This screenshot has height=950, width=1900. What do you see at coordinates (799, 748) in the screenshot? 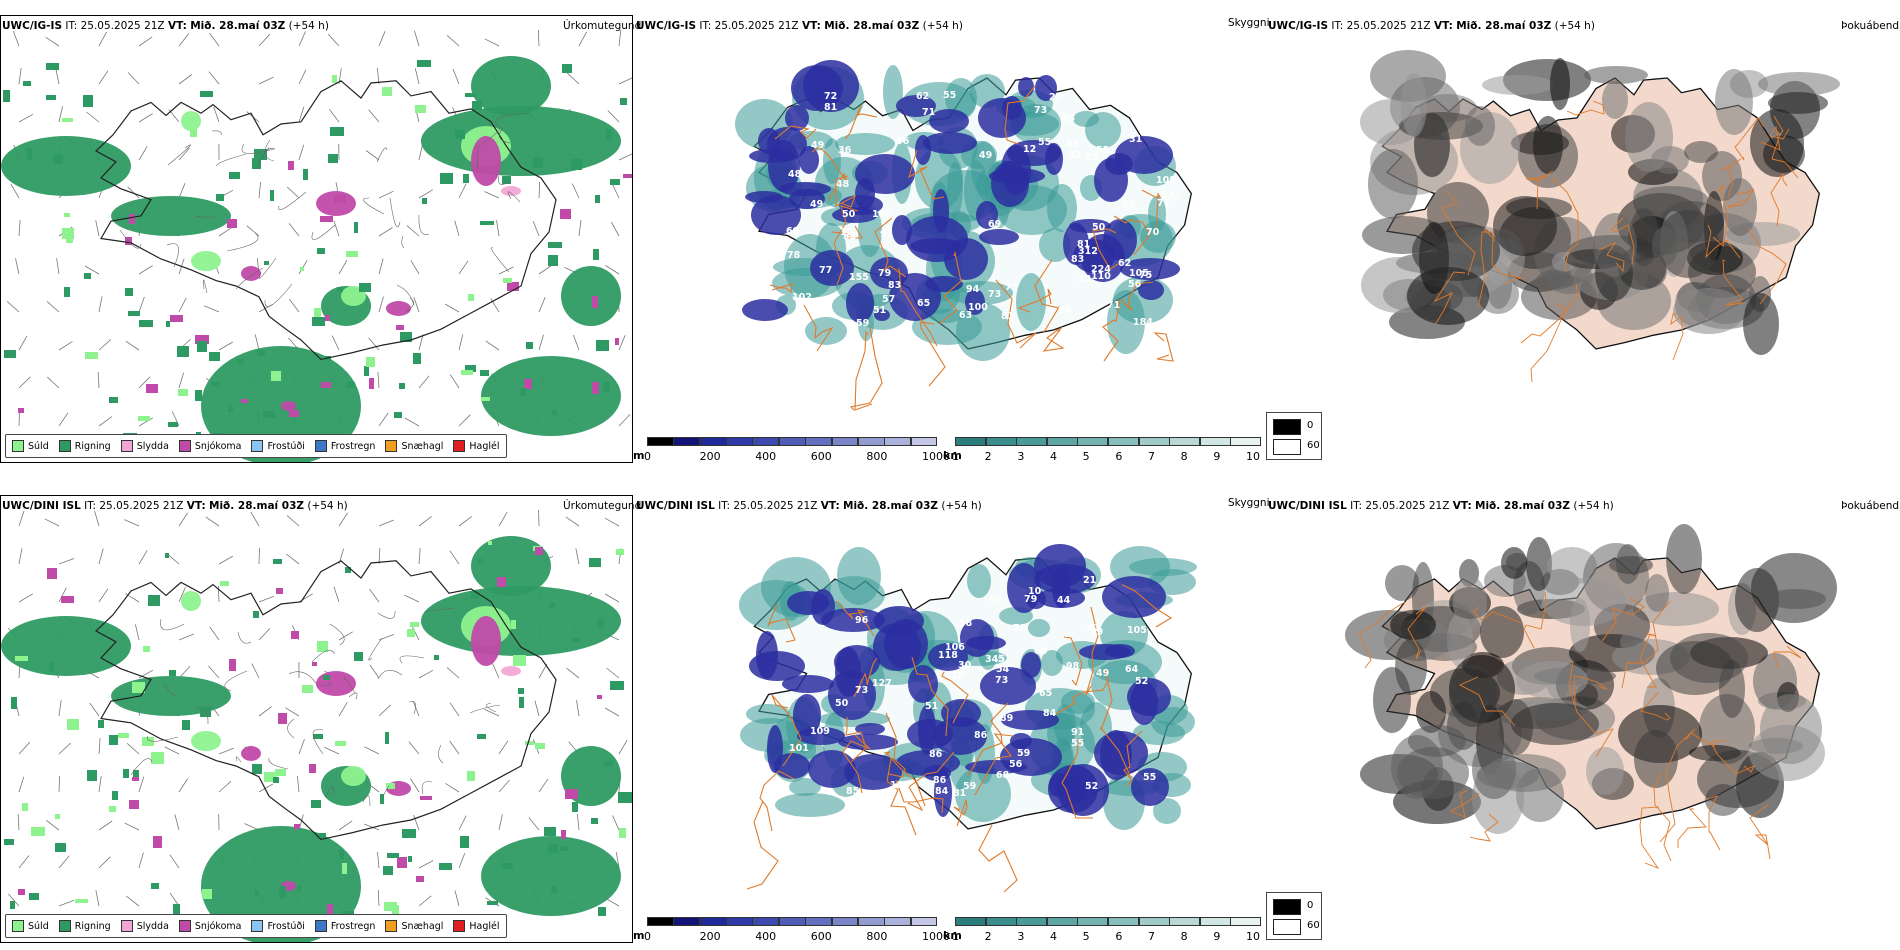
I see `cloud-base-label: 101` at bounding box center [799, 748].